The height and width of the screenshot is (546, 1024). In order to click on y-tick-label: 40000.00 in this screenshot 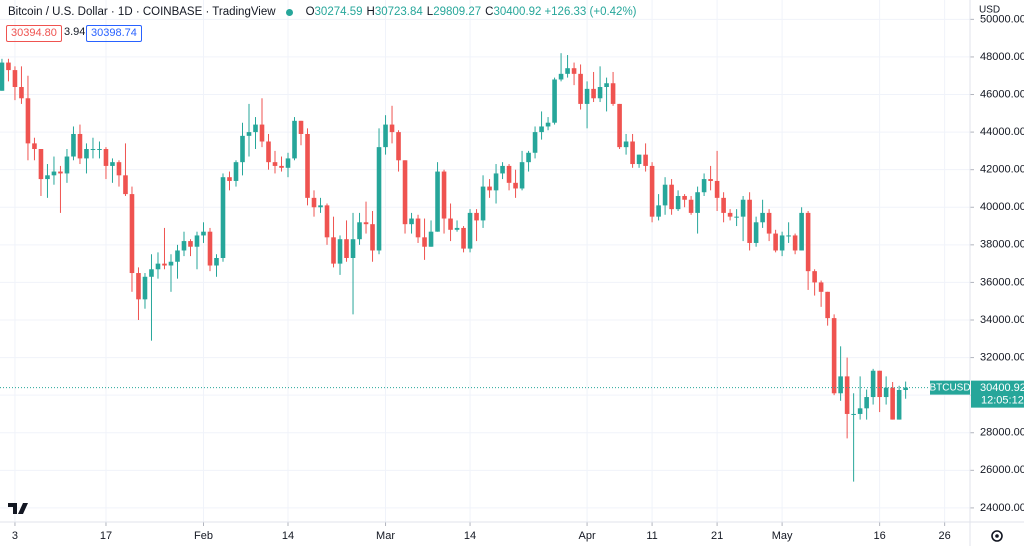, I will do `click(1002, 207)`.